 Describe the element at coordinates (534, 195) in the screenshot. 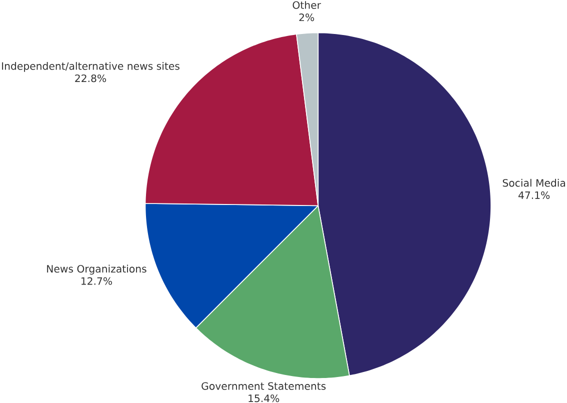

I see `data-label: 47.1%` at that location.